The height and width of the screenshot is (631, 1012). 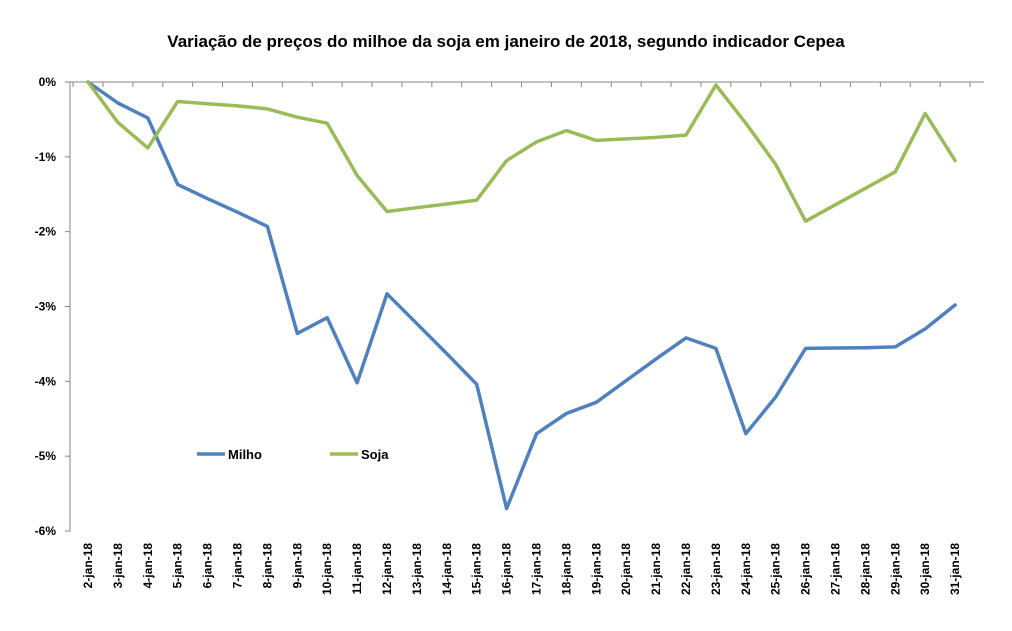 I want to click on y-tick-label: -2%, so click(x=46, y=232).